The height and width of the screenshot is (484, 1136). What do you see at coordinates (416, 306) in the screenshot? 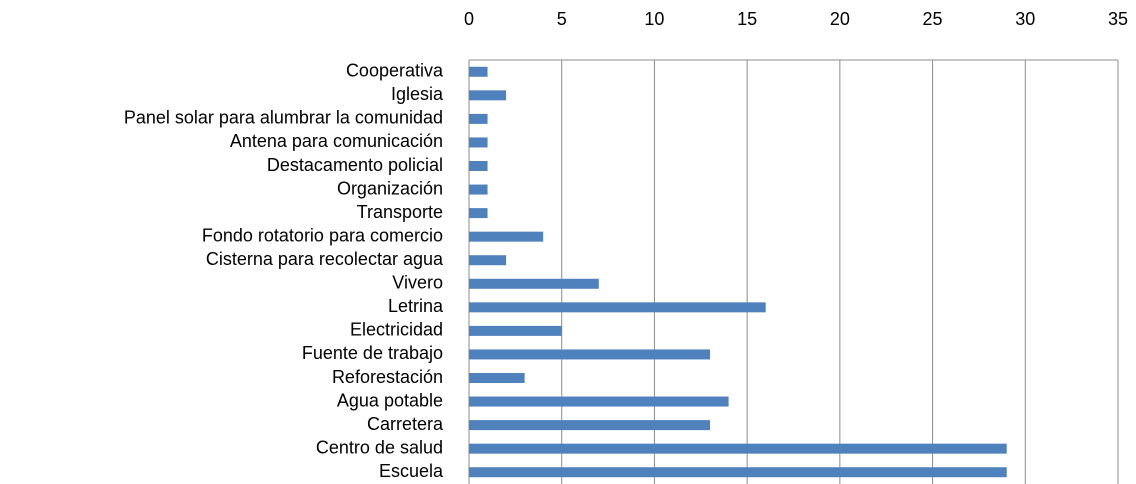
I see `y-tick-label: Letrina` at bounding box center [416, 306].